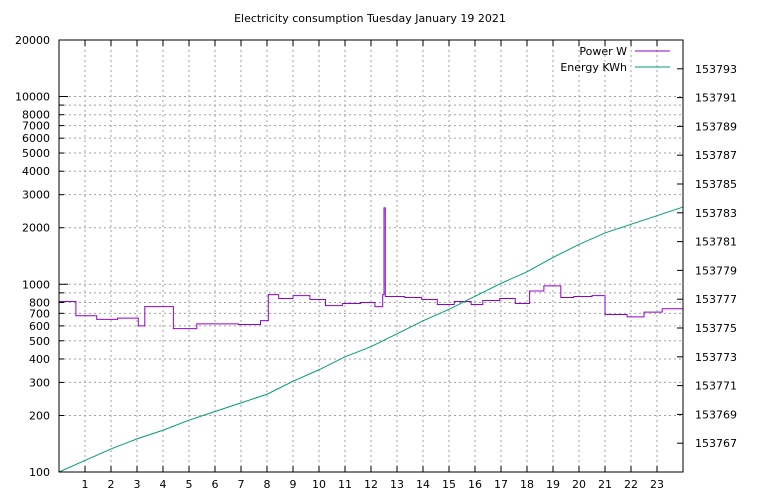 The height and width of the screenshot is (500, 768). Describe the element at coordinates (716, 213) in the screenshot. I see `y2-tick-label: 153783` at that location.